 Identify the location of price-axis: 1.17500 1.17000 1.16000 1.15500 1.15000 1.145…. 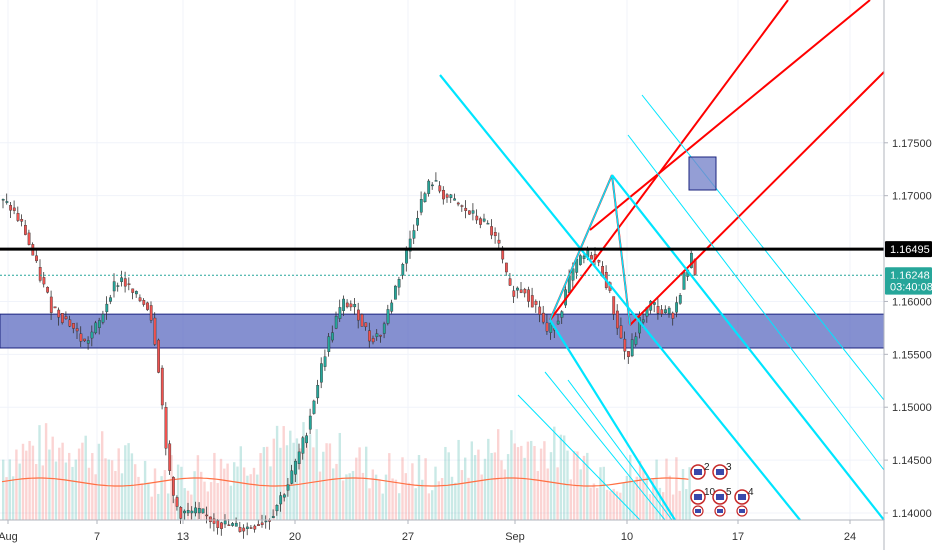
(907, 275).